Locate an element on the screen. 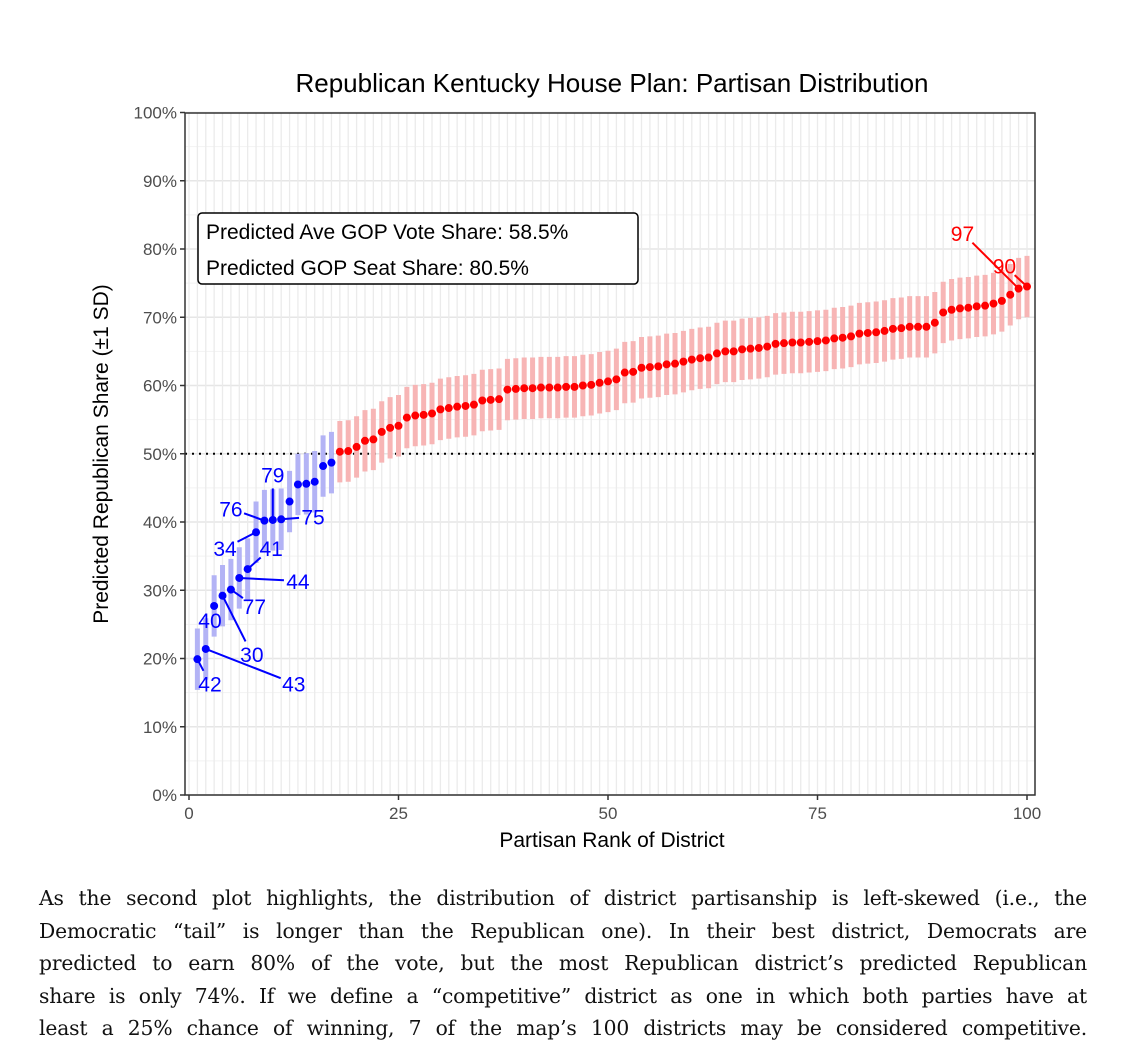 The height and width of the screenshot is (1052, 1140). y-tick-label: 0% is located at coordinates (164, 795).